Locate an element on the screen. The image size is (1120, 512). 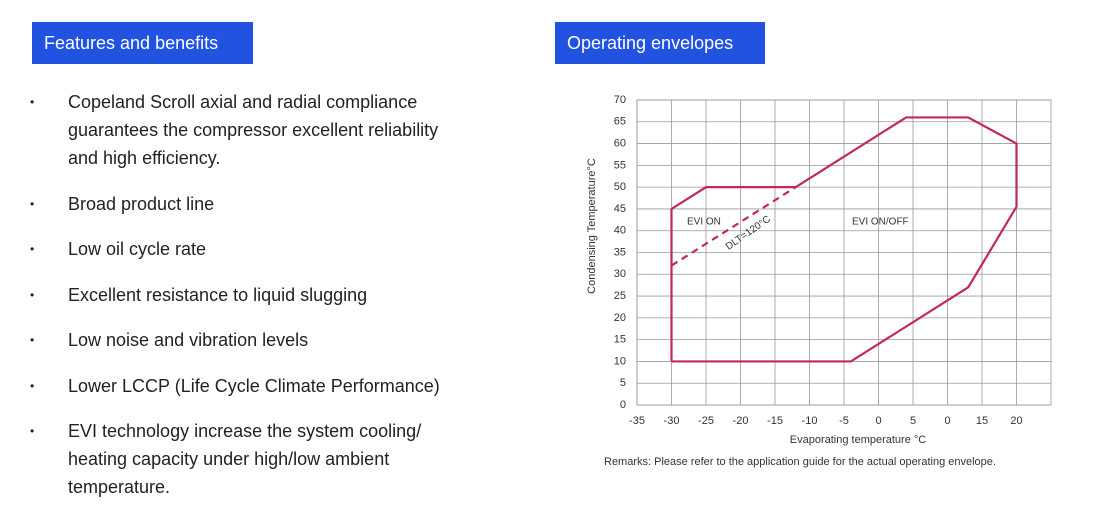
y-tick-label: 55 is located at coordinates (620, 165).